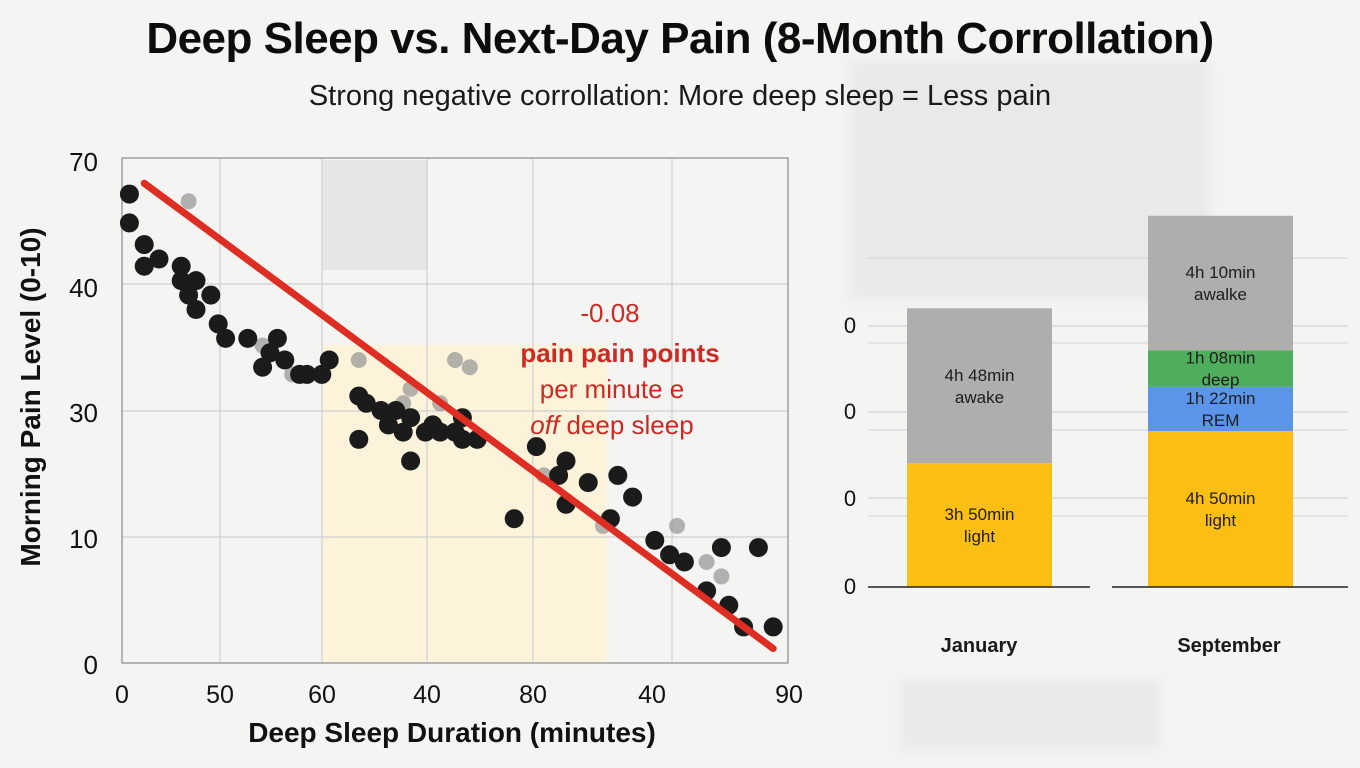 The height and width of the screenshot is (768, 1360). Describe the element at coordinates (629, 425) in the screenshot. I see `annotation-line-3-rest: deep sleep` at that location.